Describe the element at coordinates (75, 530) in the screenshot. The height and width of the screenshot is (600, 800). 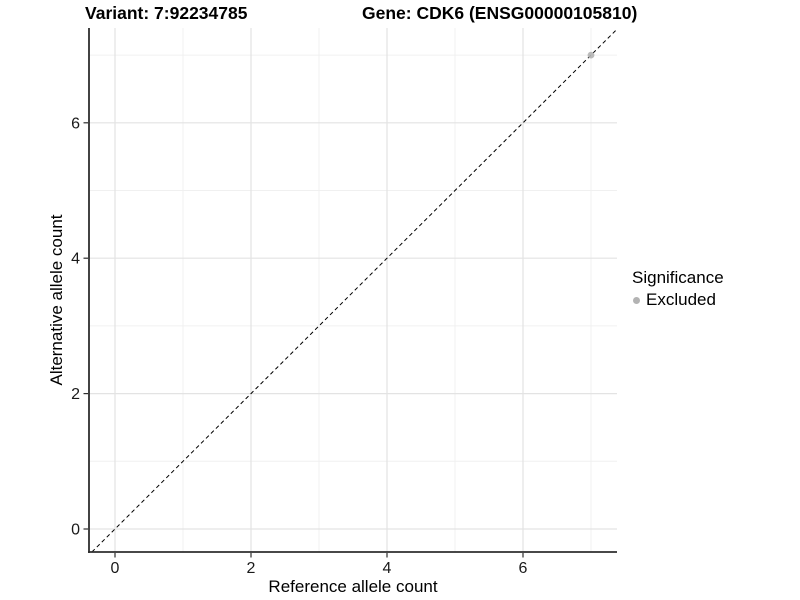
I see `y-tick-label: 0` at that location.